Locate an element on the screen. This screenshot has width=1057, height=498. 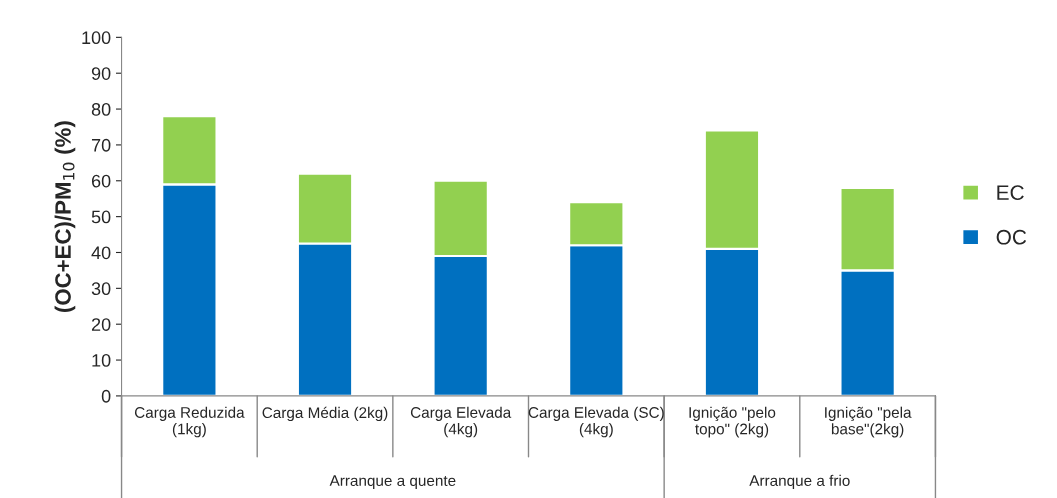
x-tick-label: Carga Média (2kg) is located at coordinates (325, 414).